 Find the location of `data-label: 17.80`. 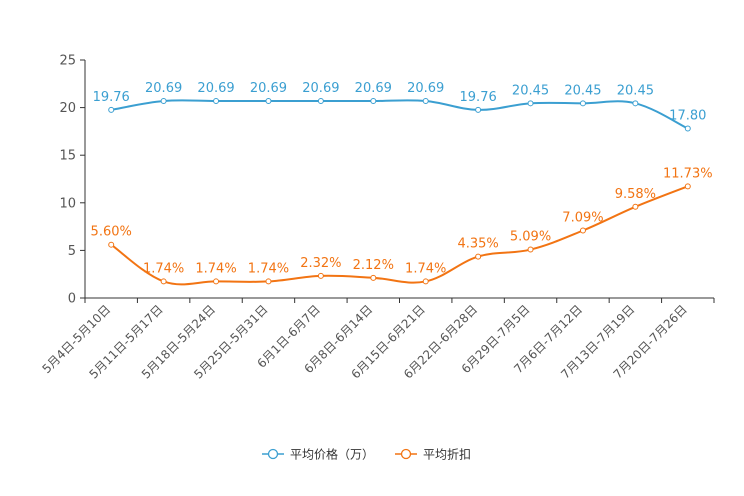

data-label: 17.80 is located at coordinates (687, 116).